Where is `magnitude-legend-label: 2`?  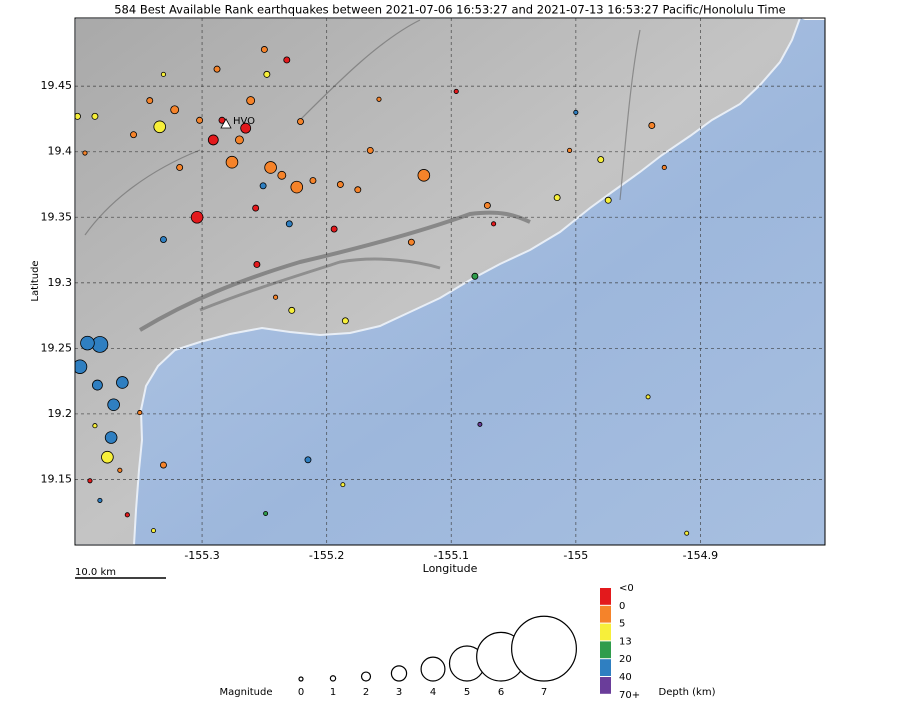 magnitude-legend-label: 2 is located at coordinates (366, 692).